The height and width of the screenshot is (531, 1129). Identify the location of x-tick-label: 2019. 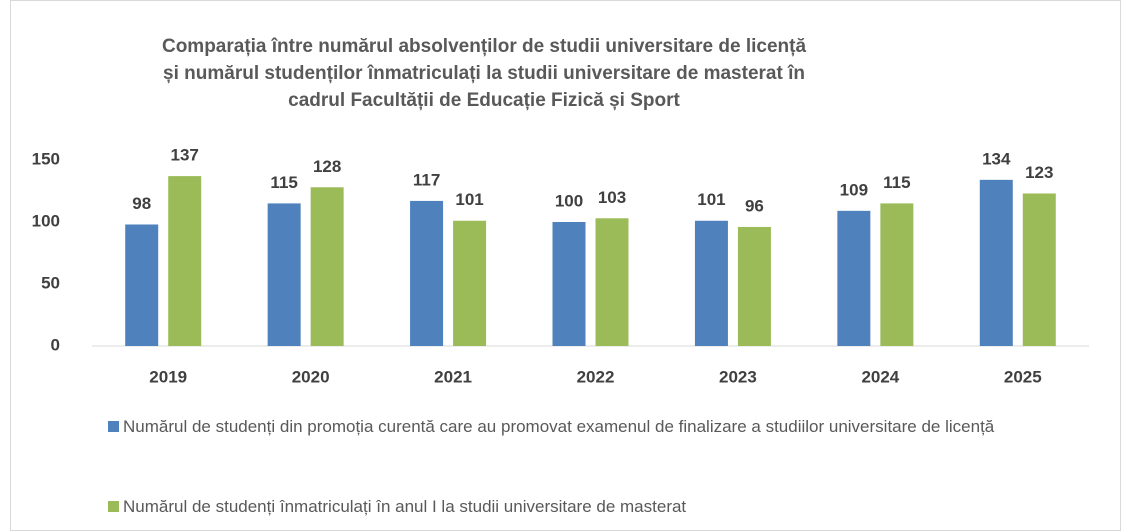
(168, 376).